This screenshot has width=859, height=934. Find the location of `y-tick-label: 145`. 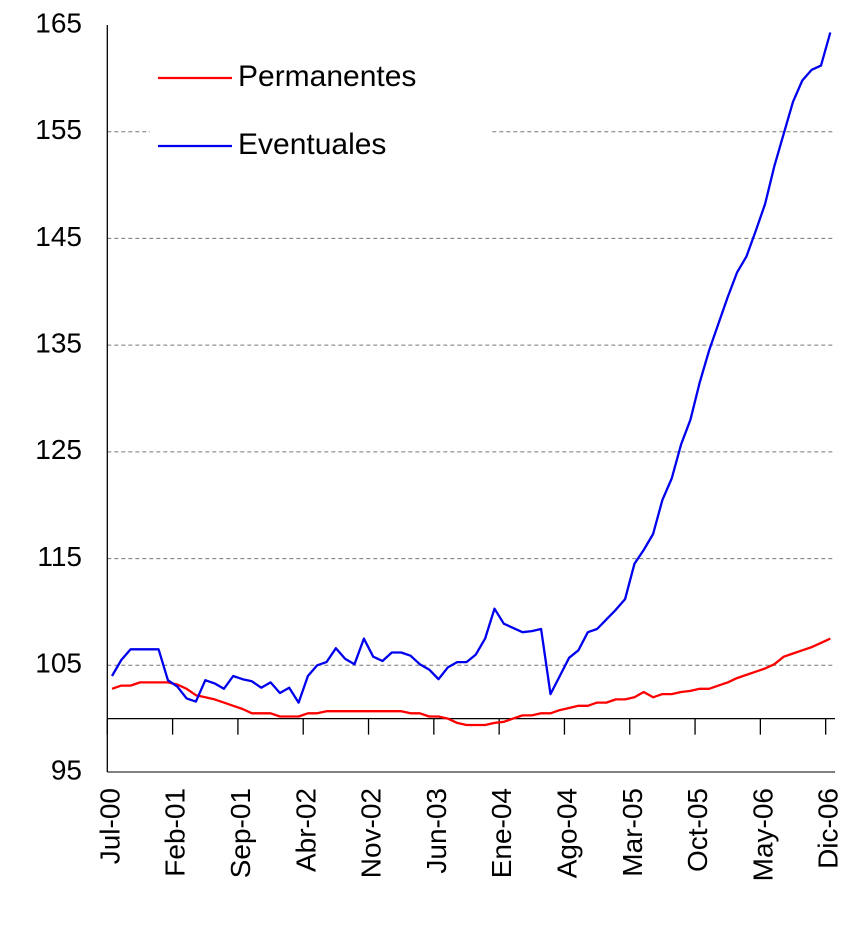

y-tick-label: 145 is located at coordinates (58, 236).